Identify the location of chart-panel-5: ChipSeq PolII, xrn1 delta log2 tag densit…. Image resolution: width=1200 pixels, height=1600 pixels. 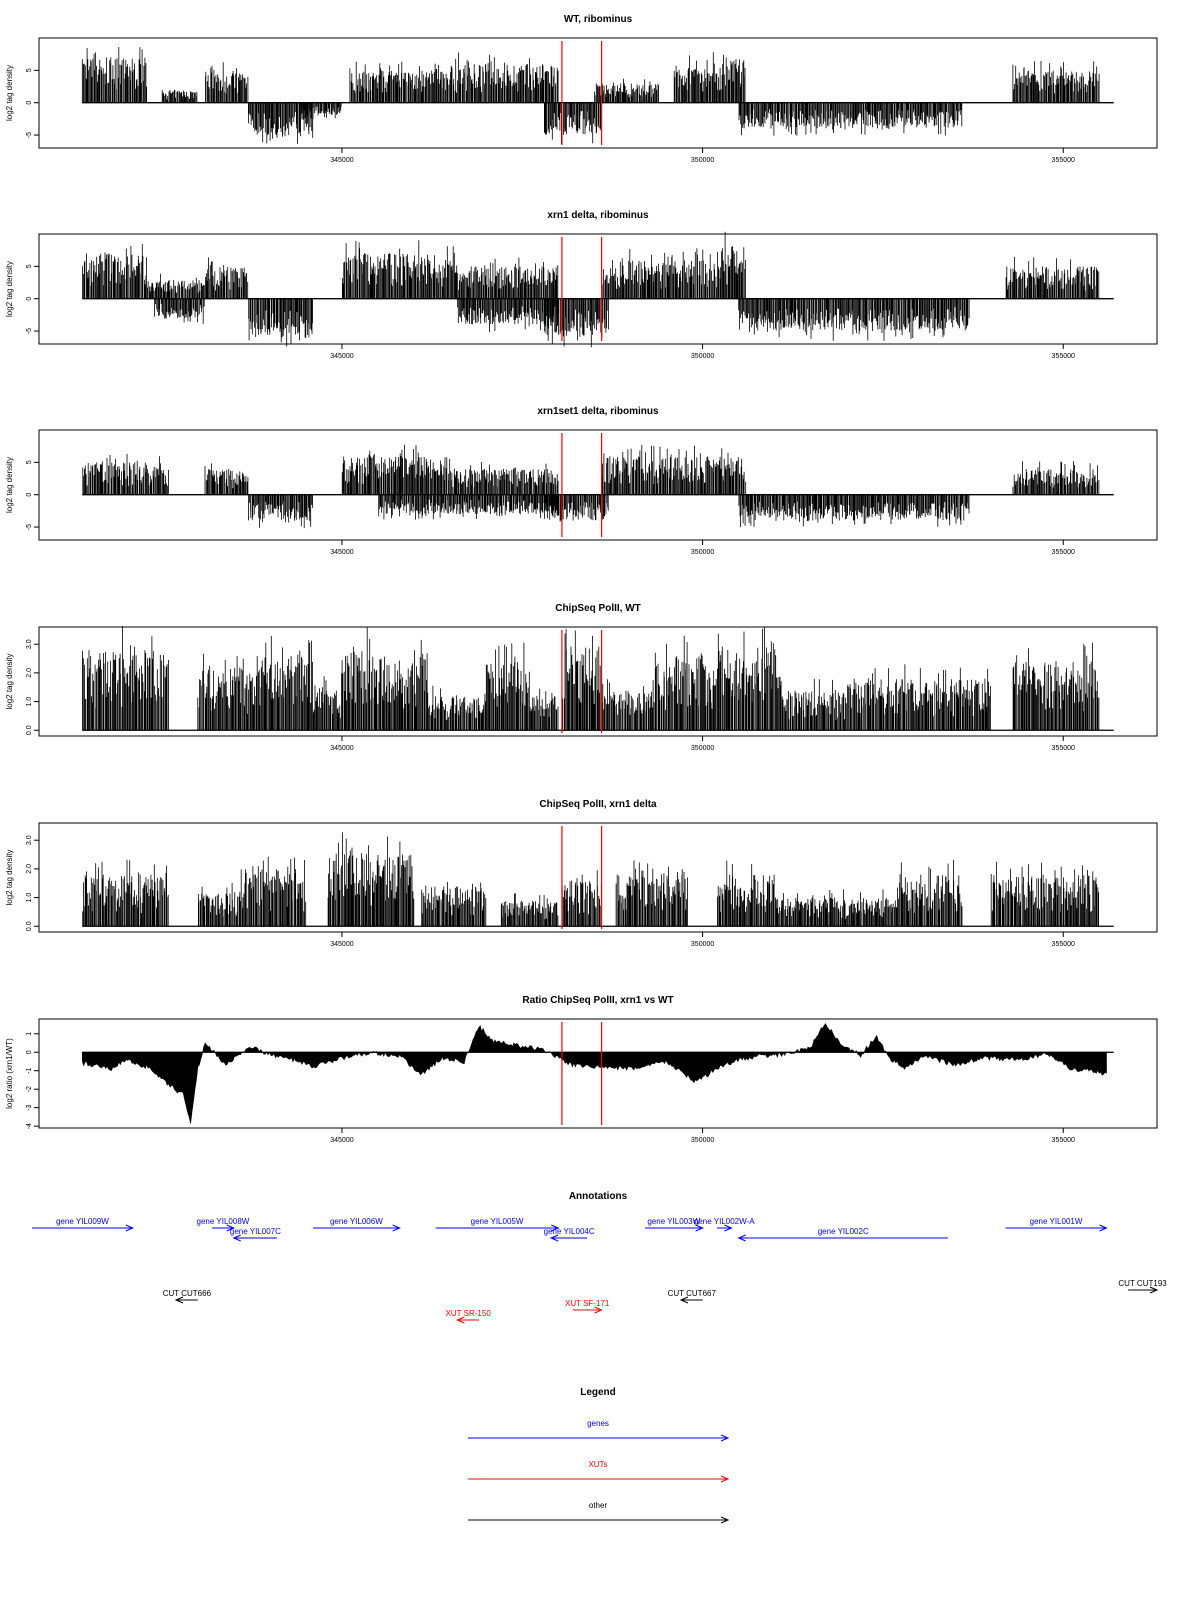
(581, 873).